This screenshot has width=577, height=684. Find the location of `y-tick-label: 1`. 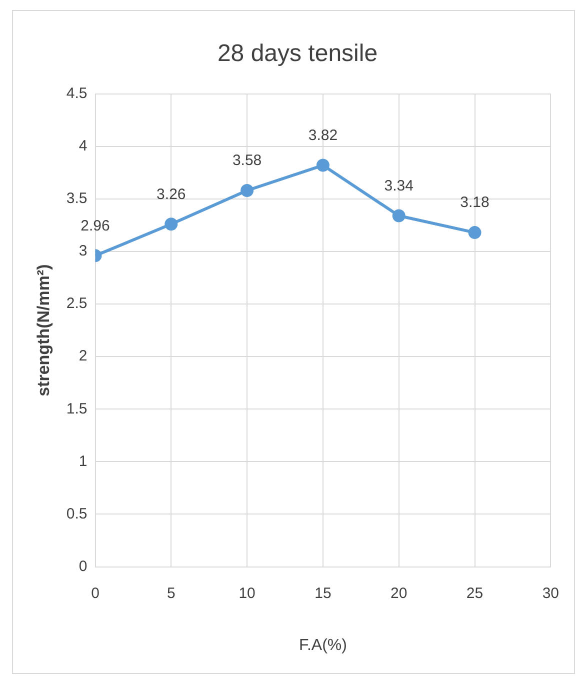

y-tick-label: 1 is located at coordinates (83, 461).